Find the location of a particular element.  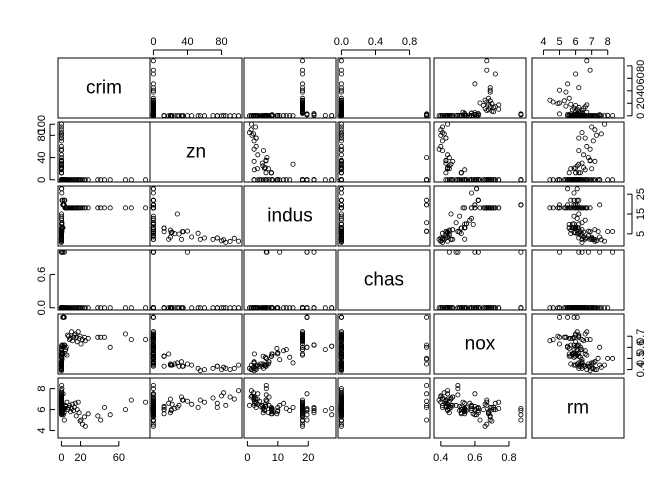

panel-rm-vs-nox is located at coordinates (480, 408).